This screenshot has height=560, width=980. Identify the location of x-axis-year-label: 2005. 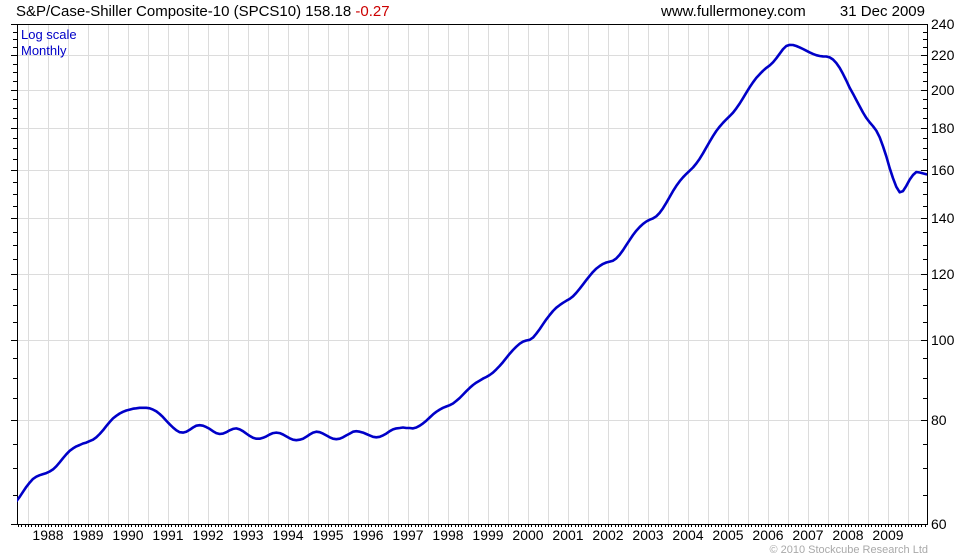
(728, 535).